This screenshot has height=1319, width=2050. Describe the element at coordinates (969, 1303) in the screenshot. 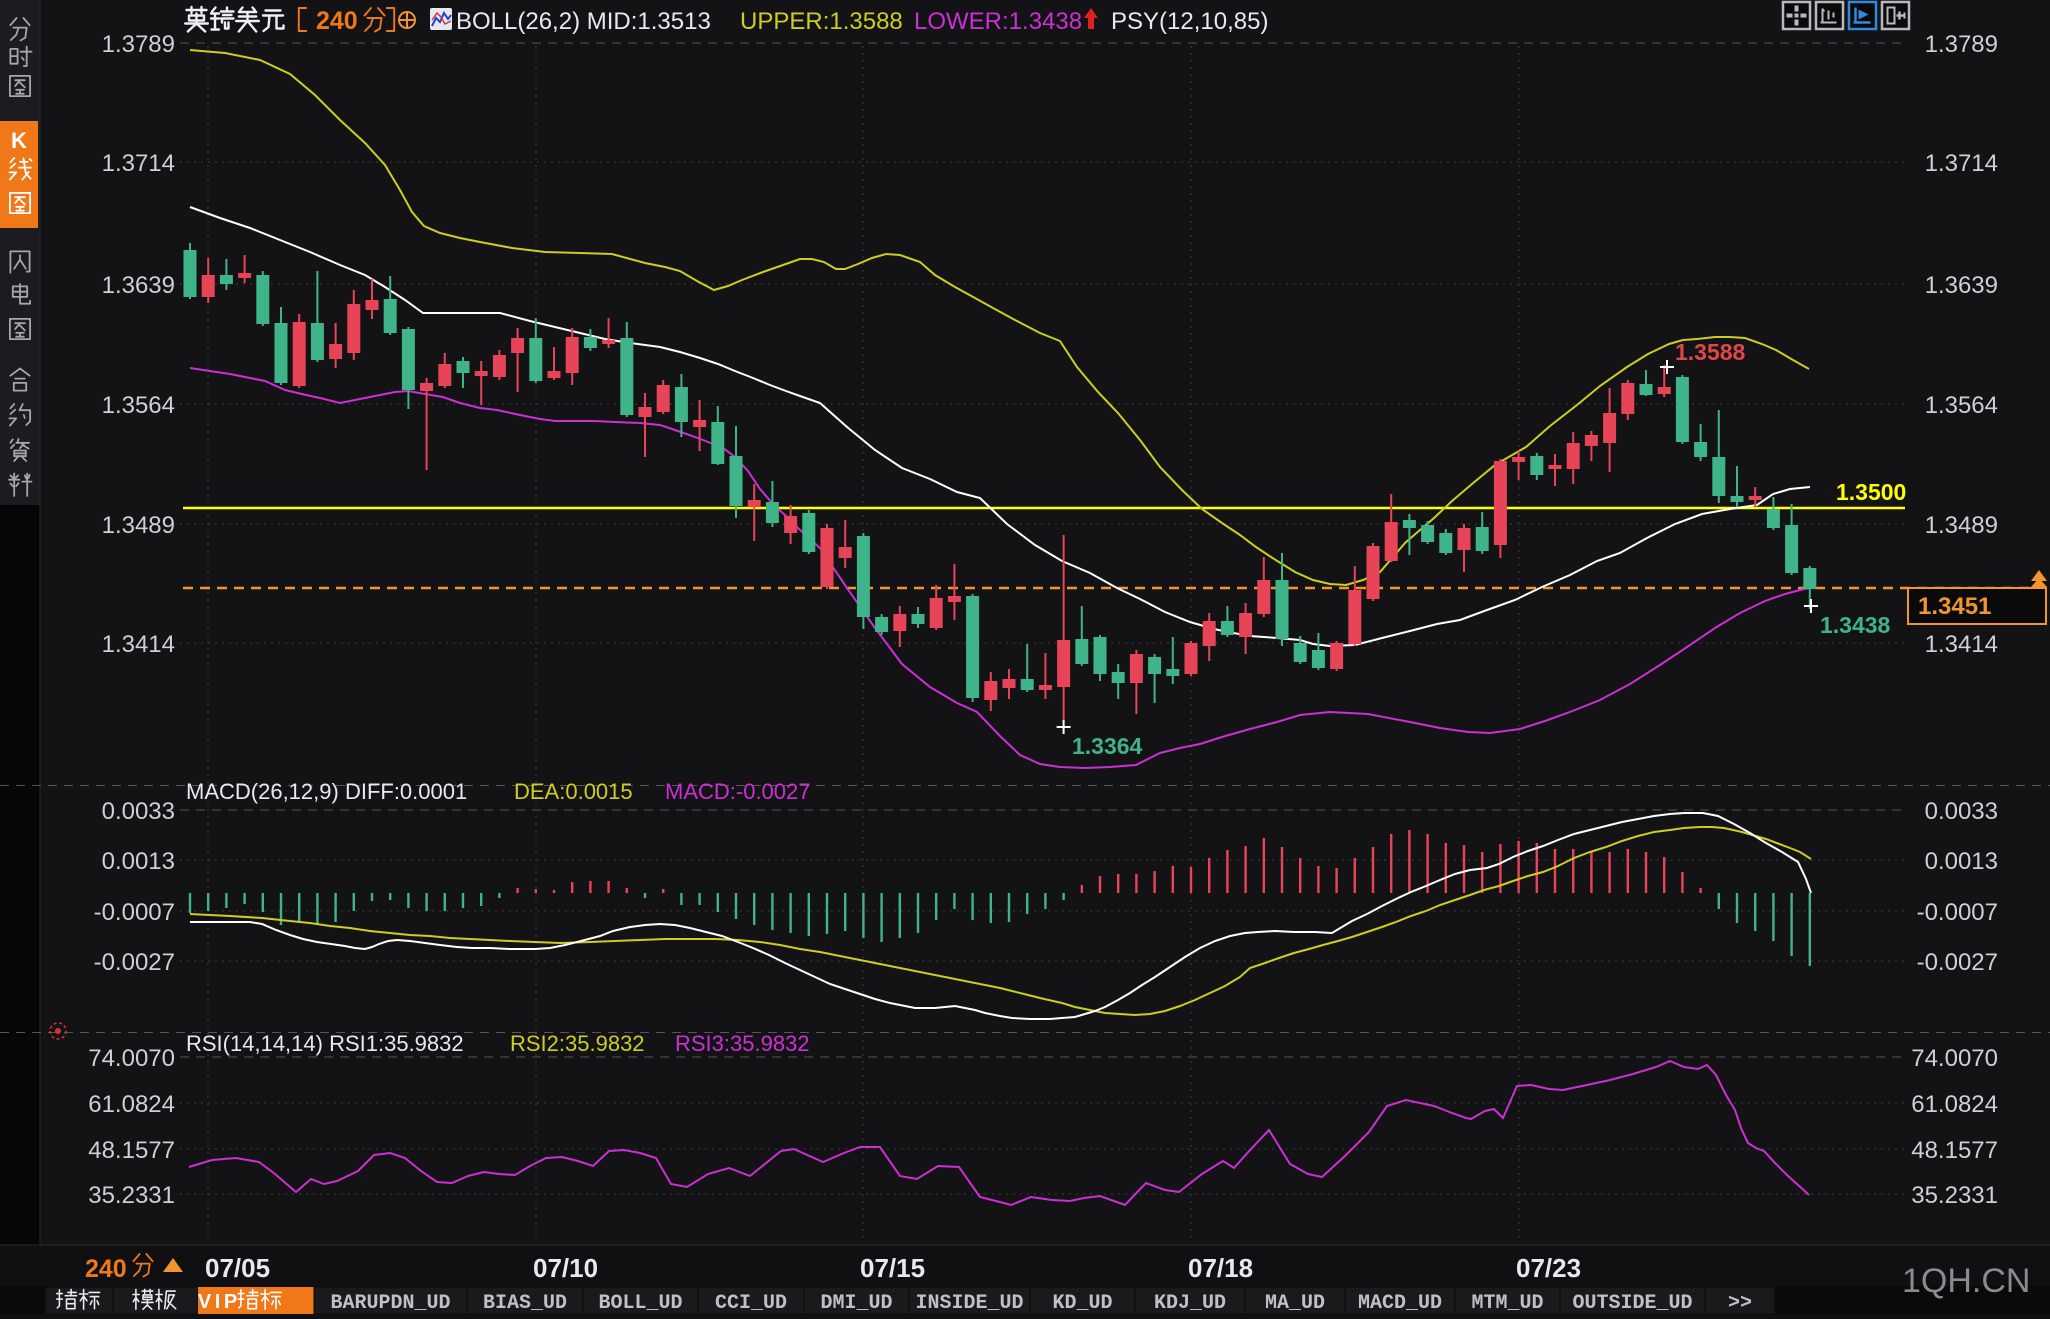

I see `svg-text: INSIDE_UD` at that location.